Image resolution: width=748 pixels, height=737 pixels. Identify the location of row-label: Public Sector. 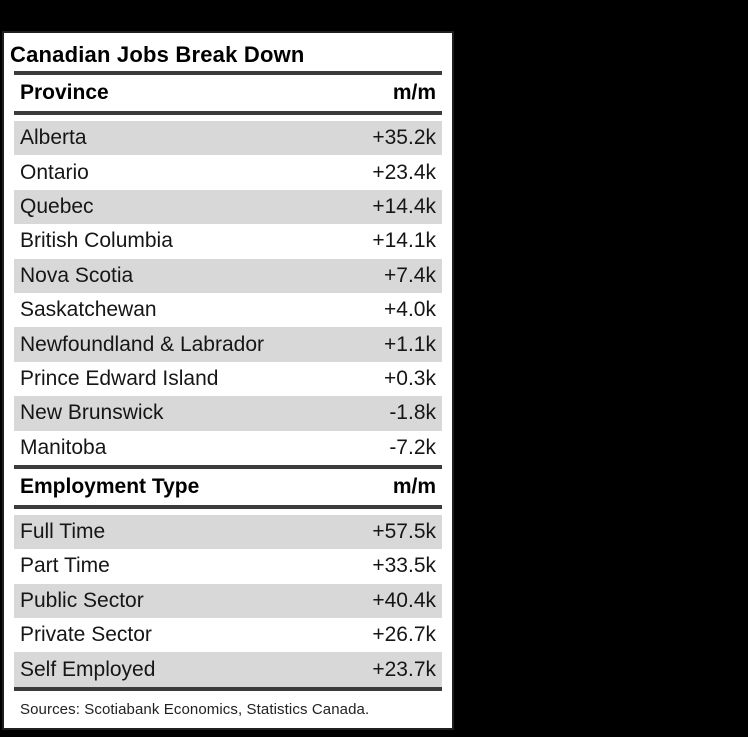
(82, 600).